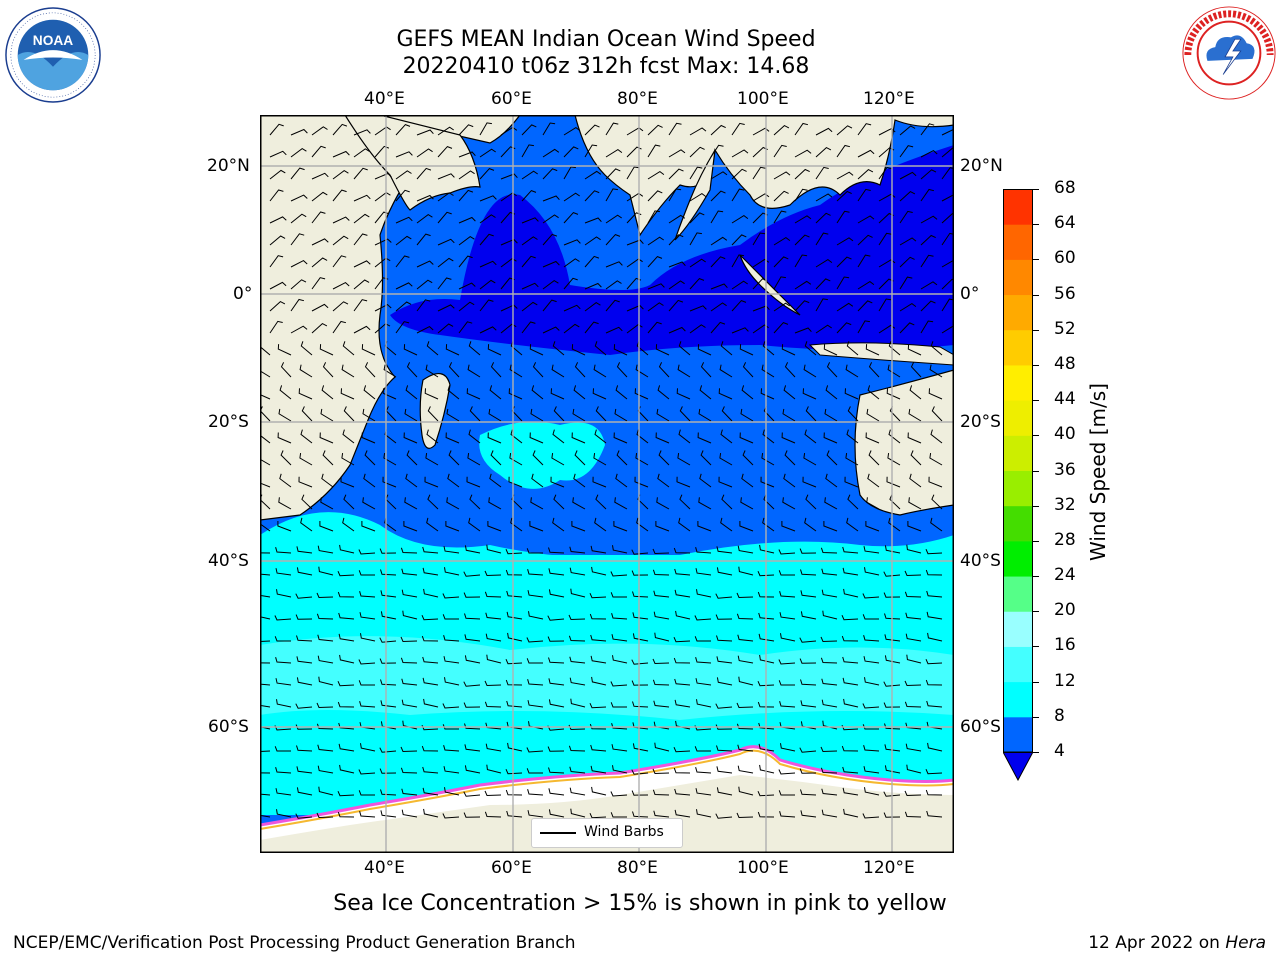  Describe the element at coordinates (624, 832) in the screenshot. I see `legend-label: Wind Barbs` at that location.